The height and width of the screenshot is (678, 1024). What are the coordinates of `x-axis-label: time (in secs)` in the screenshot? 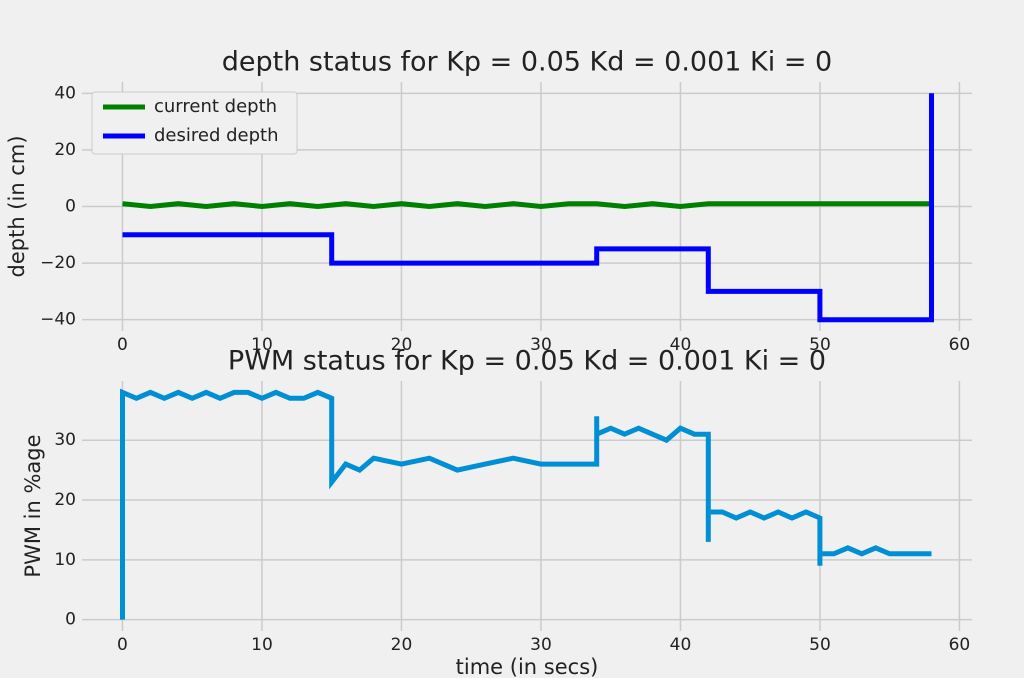 It's located at (527, 666).